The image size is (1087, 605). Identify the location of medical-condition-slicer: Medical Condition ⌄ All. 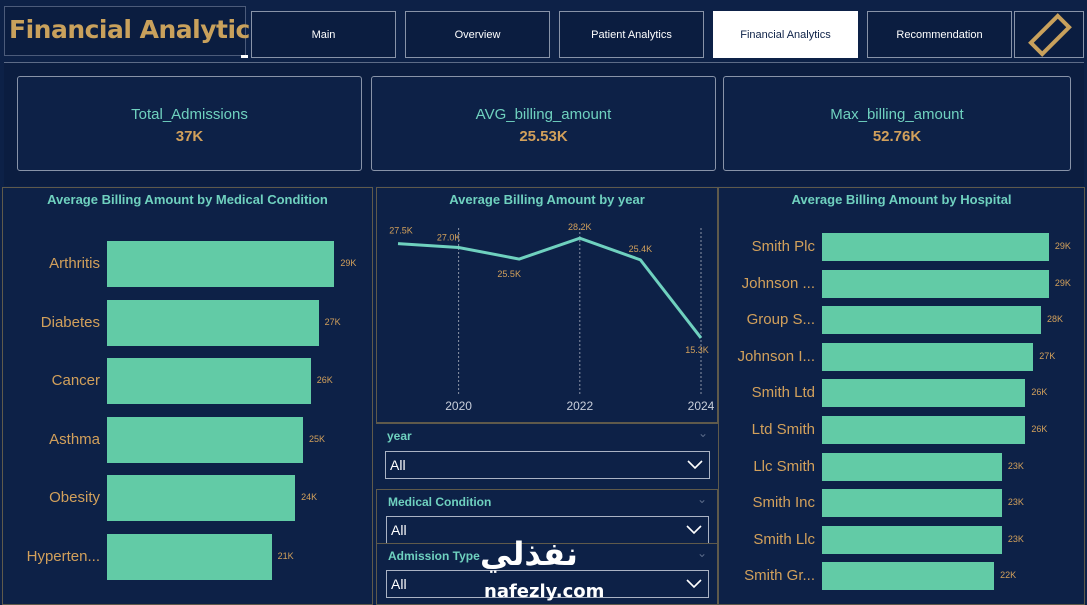
(547, 516).